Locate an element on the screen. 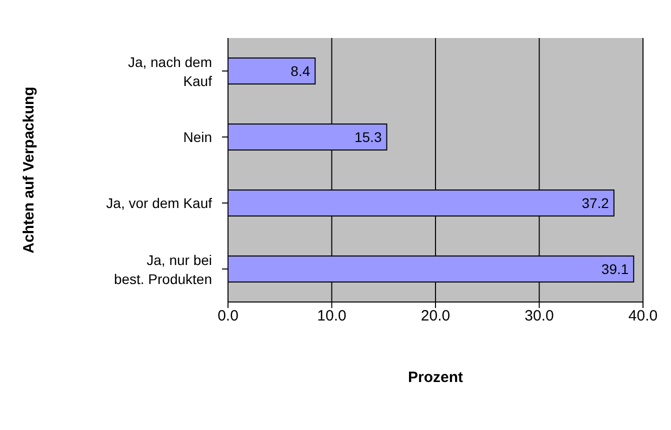 The height and width of the screenshot is (430, 671). y-tick-label: Ja, vor dem Kauf is located at coordinates (159, 203).